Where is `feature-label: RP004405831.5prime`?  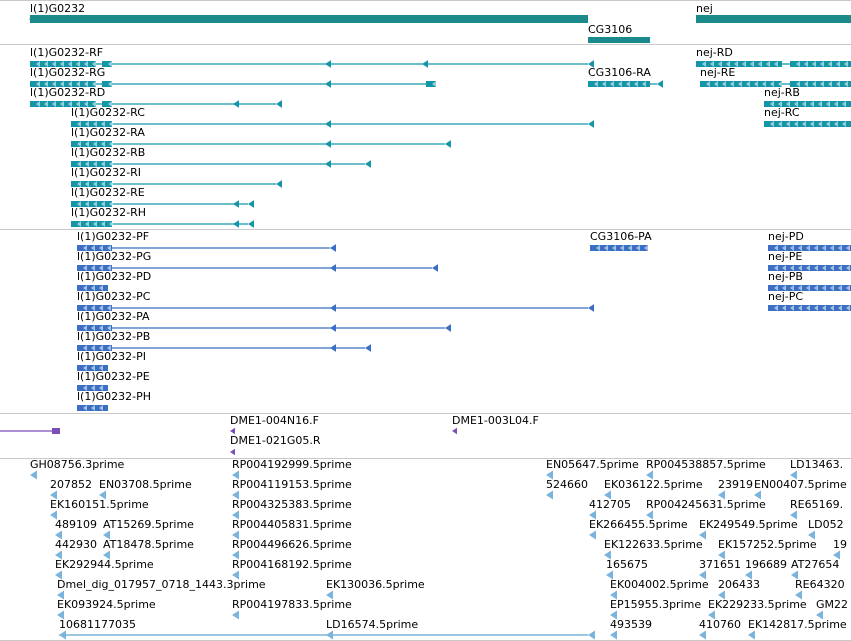
feature-label: RP004405831.5prime is located at coordinates (292, 524).